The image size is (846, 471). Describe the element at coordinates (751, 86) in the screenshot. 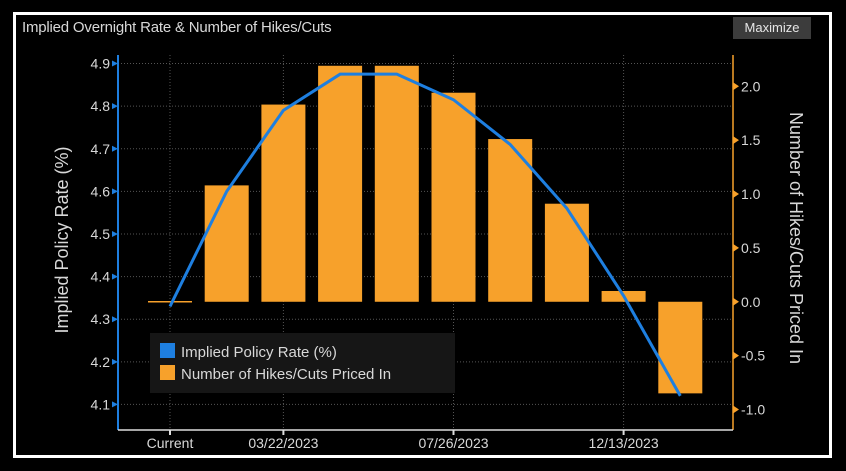

I see `right-tick-label: 2.0` at that location.